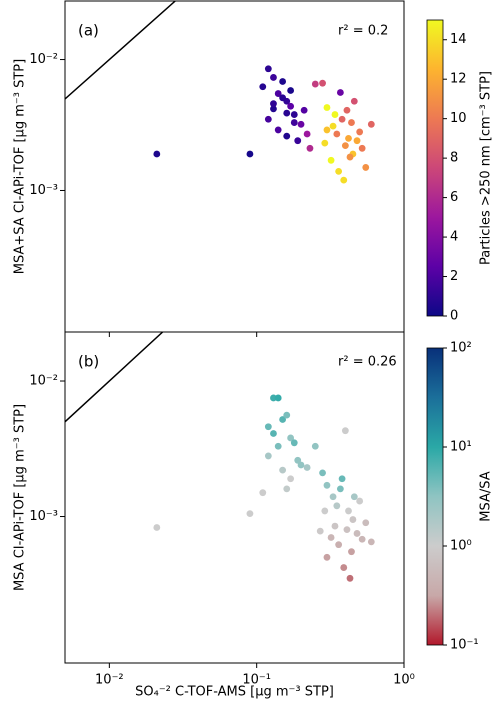 The height and width of the screenshot is (708, 500). Describe the element at coordinates (88, 362) in the screenshot. I see `panel-label: (b)` at that location.